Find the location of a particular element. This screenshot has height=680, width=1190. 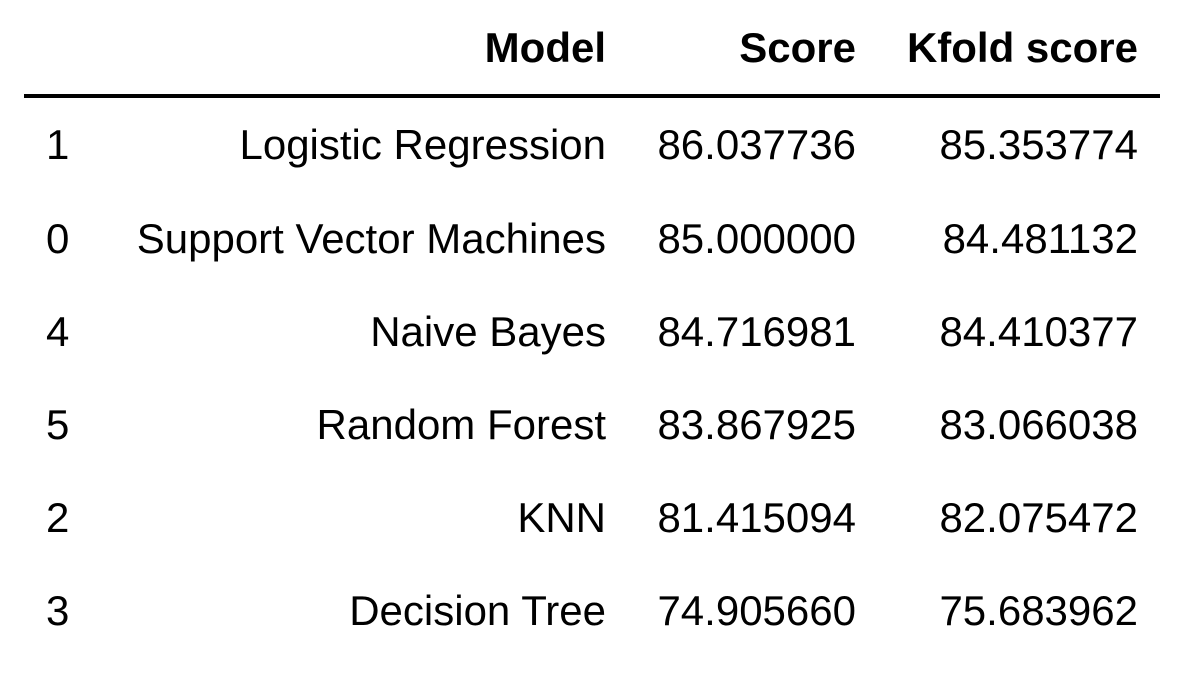

model-column-header: Model is located at coordinates (359, 58).